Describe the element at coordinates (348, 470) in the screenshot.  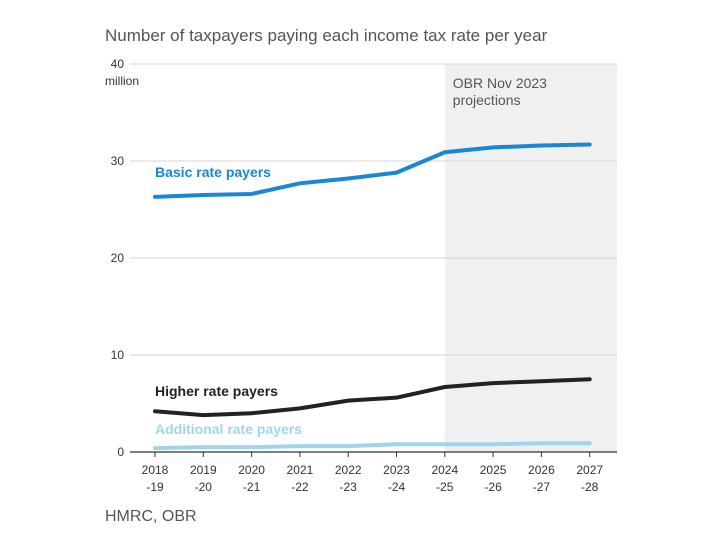
I see `x-tick-label: 2022` at that location.